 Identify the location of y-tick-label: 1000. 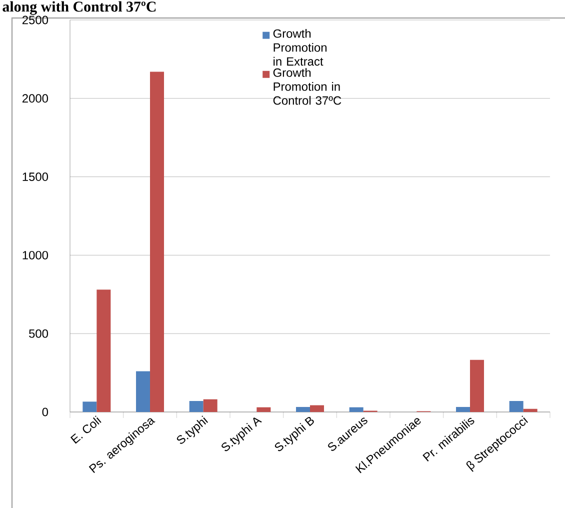
(35, 255).